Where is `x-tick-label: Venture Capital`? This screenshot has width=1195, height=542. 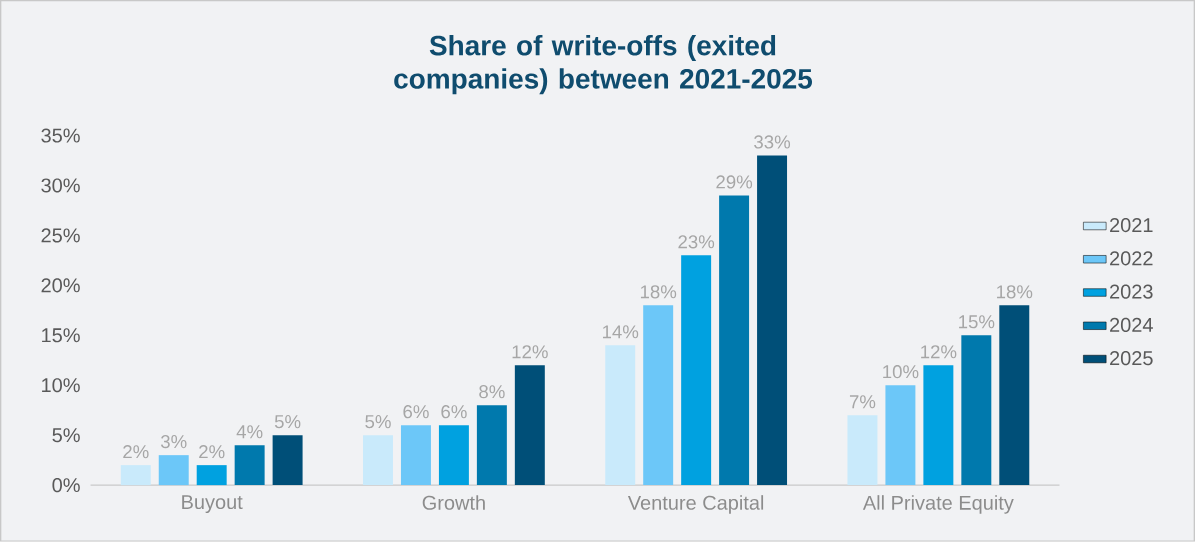 x-tick-label: Venture Capital is located at coordinates (695, 504).